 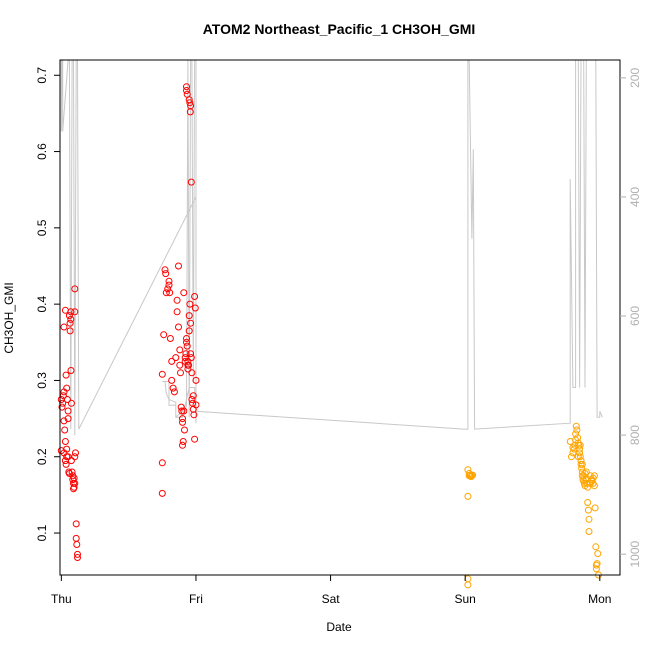 I want to click on y-tick-label: 0.4, so click(x=42, y=303).